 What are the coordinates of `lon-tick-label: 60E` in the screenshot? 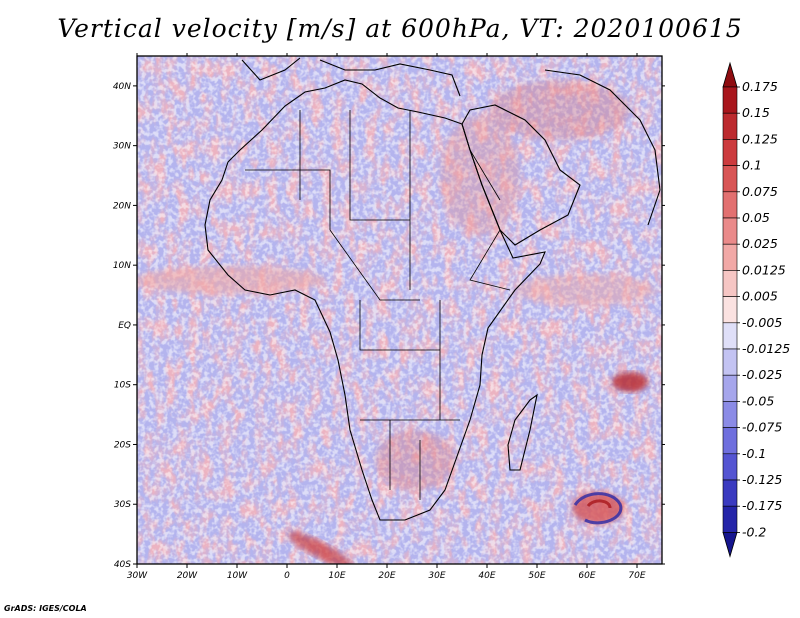 It's located at (586, 576).